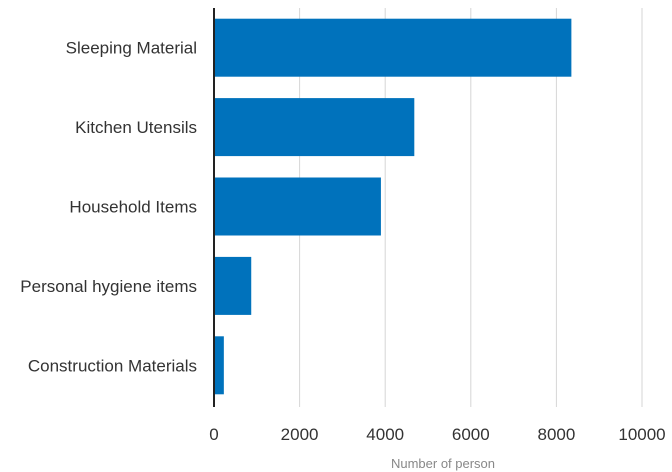 The image size is (672, 472). What do you see at coordinates (131, 48) in the screenshot?
I see `category-label: Sleeping Material` at bounding box center [131, 48].